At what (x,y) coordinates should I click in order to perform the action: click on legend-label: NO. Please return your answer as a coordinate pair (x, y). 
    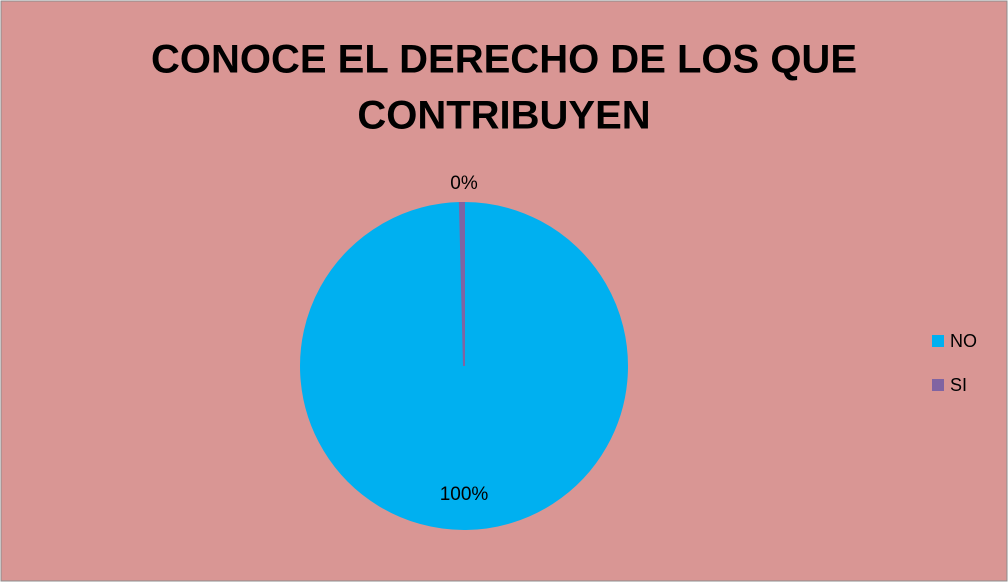
    Looking at the image, I should click on (963, 341).